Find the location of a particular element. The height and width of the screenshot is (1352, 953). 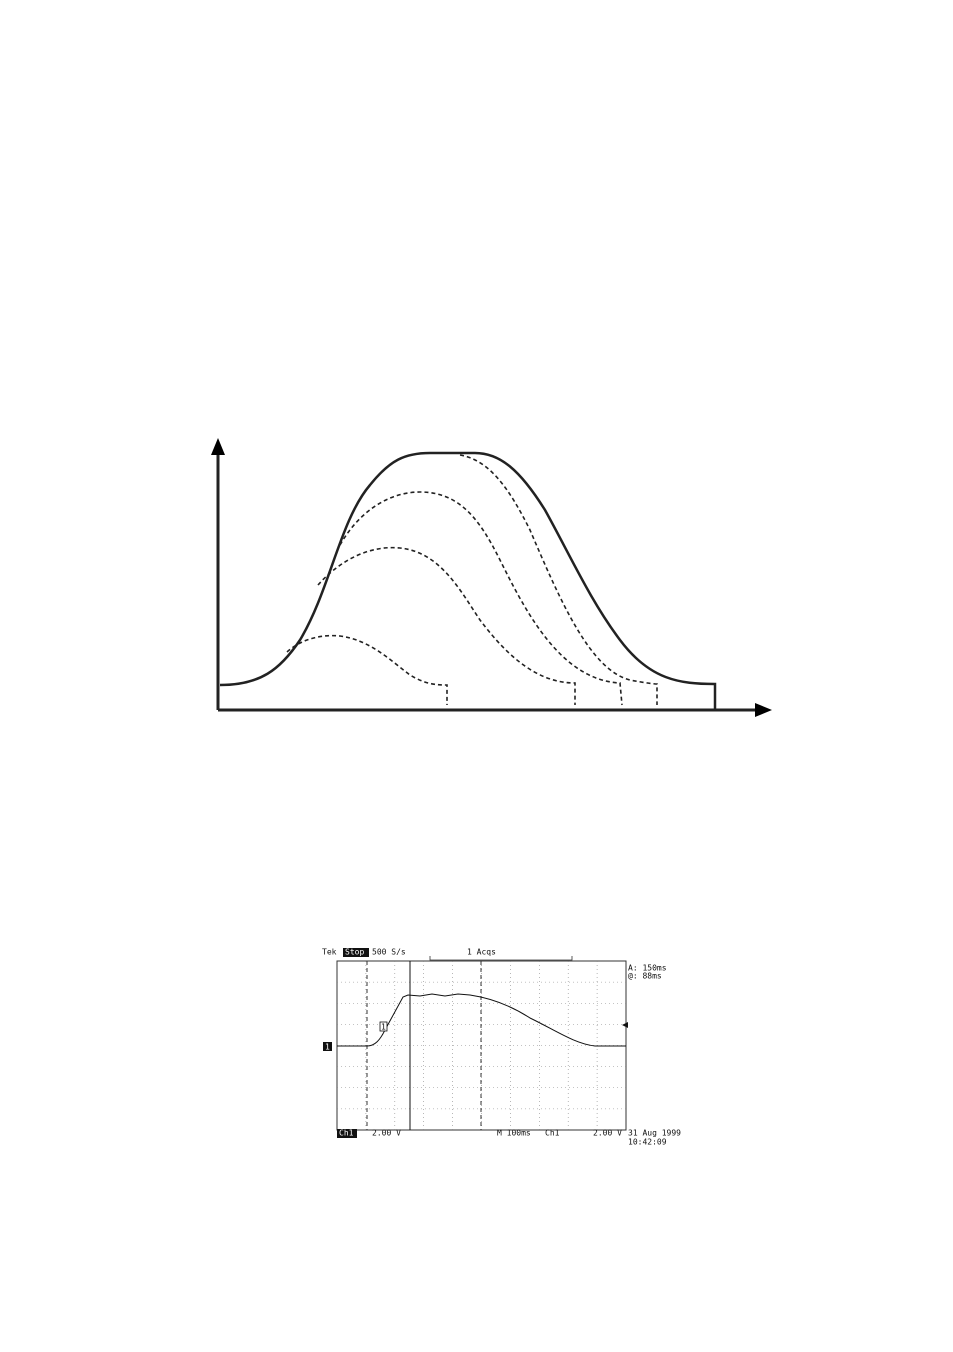

trace-marker-box is located at coordinates (383, 1026).